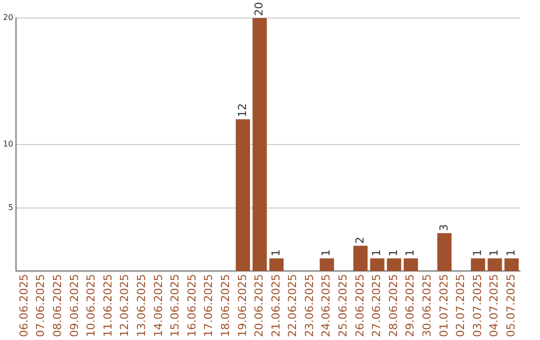 This screenshot has height=340, width=540. What do you see at coordinates (275, 306) in the screenshot?
I see `x-tick-label: 21.06.2025` at bounding box center [275, 306].